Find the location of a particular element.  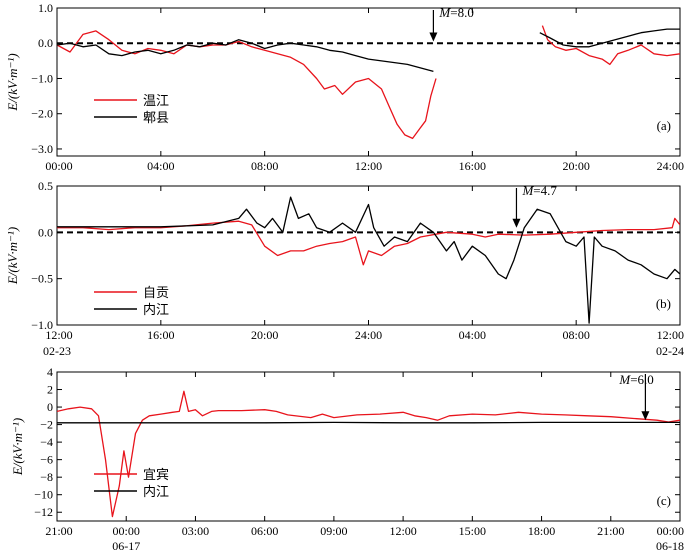

legend-label: 宜宾 is located at coordinates (156, 474).